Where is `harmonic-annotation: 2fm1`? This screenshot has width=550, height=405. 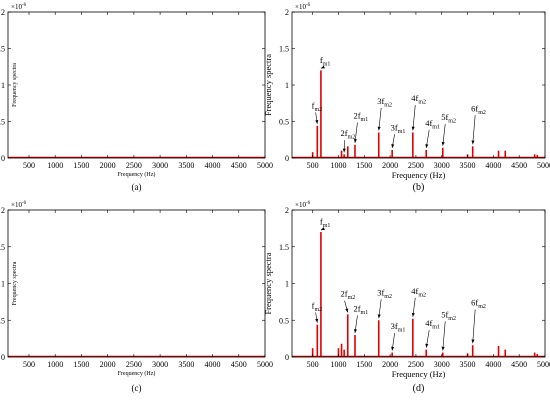 harmonic-annotation: 2fm1 is located at coordinates (360, 309).